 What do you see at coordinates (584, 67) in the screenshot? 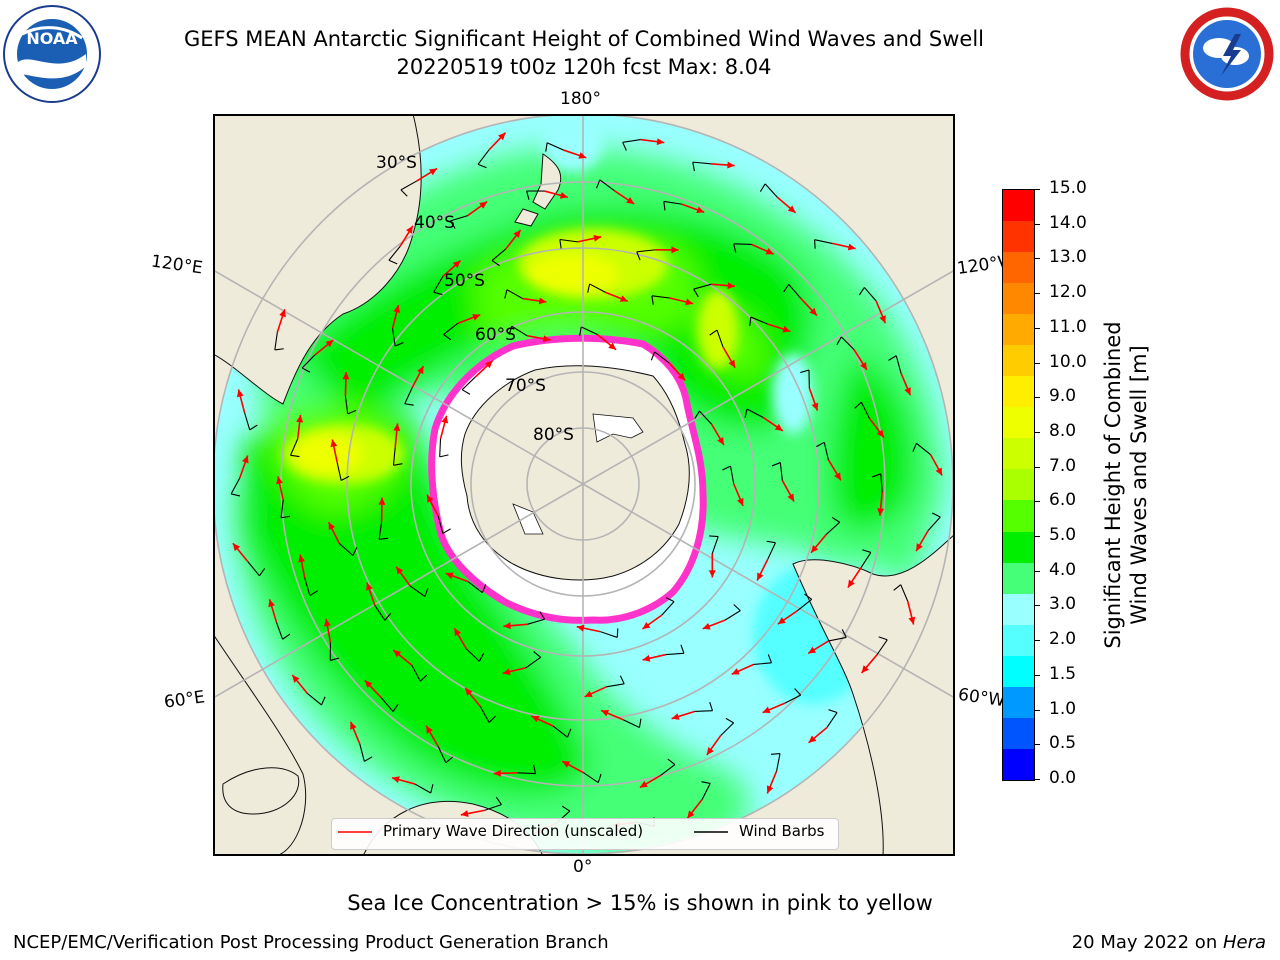
I see `chart-subtitle: 20220519 t00z 120h fcst Max: 8.04` at bounding box center [584, 67].